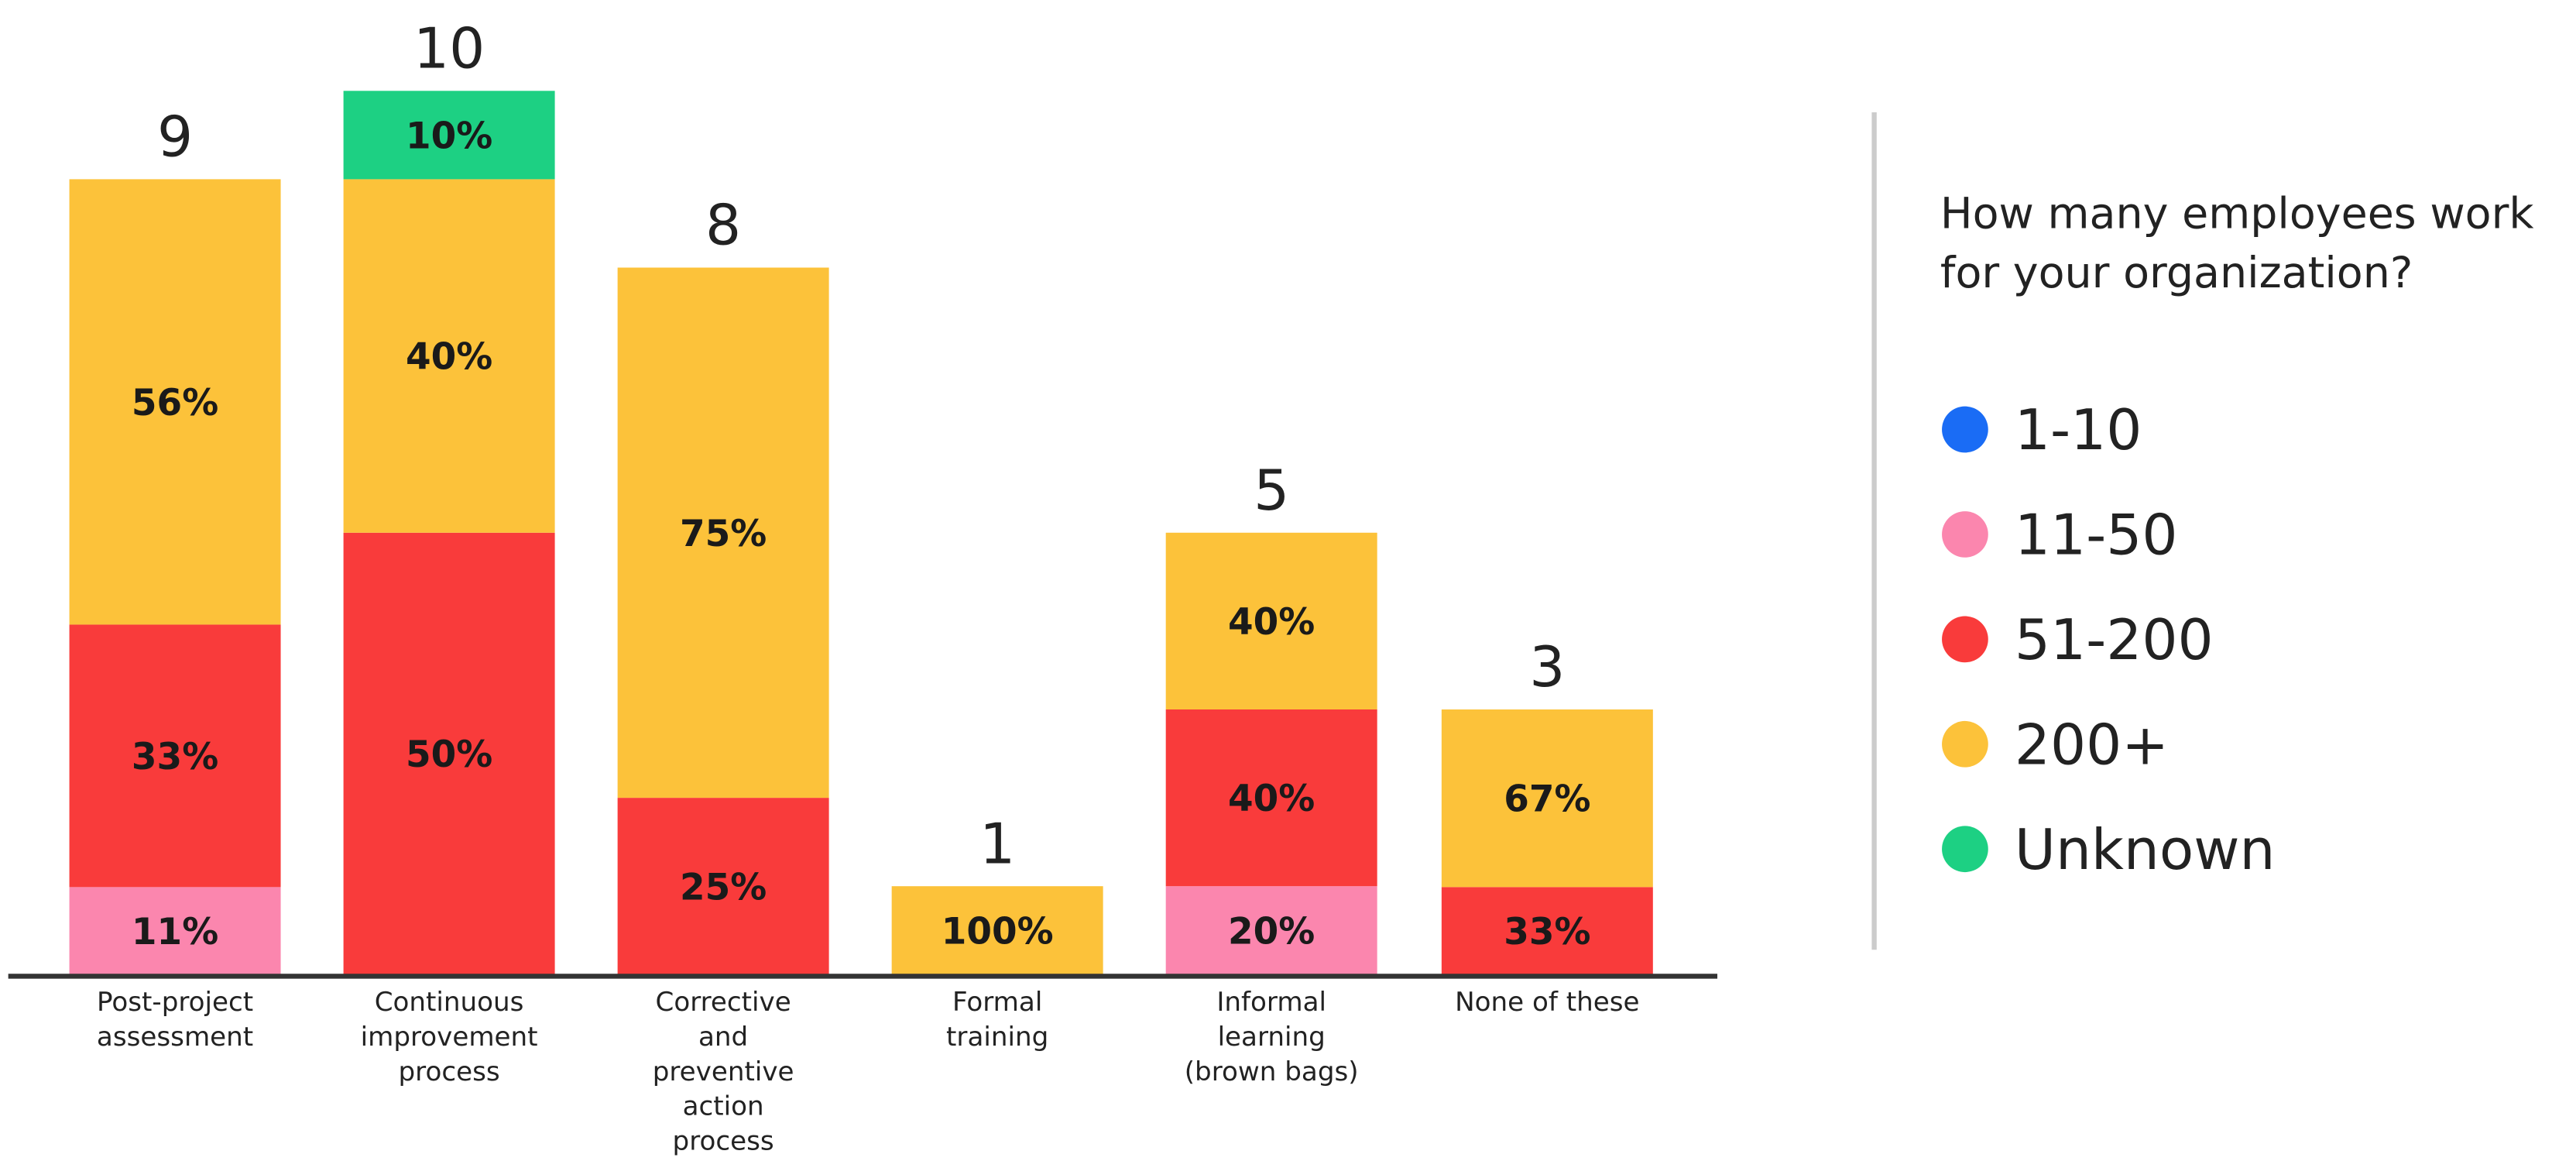 Image resolution: width=2576 pixels, height=1161 pixels. I want to click on x-tick-label: Informal learning (brown bags), so click(1271, 1036).